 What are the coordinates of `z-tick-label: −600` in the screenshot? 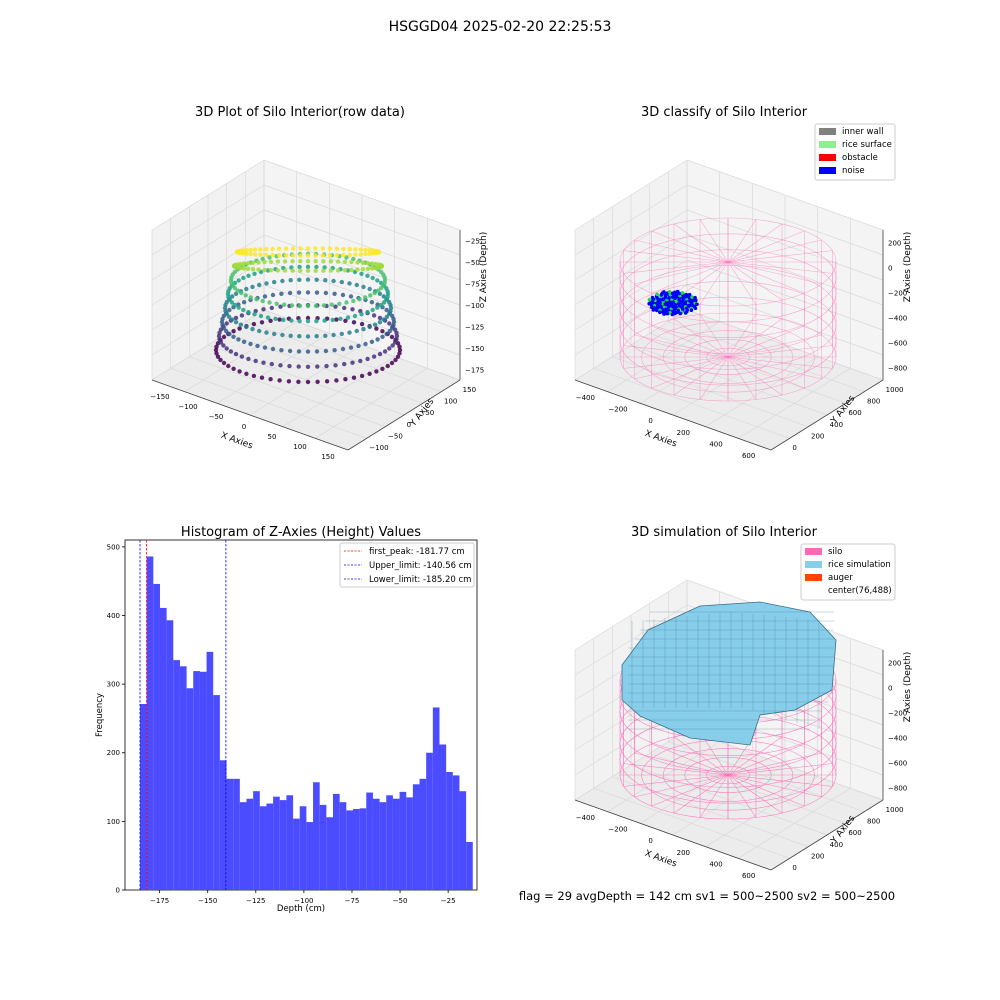 It's located at (897, 344).